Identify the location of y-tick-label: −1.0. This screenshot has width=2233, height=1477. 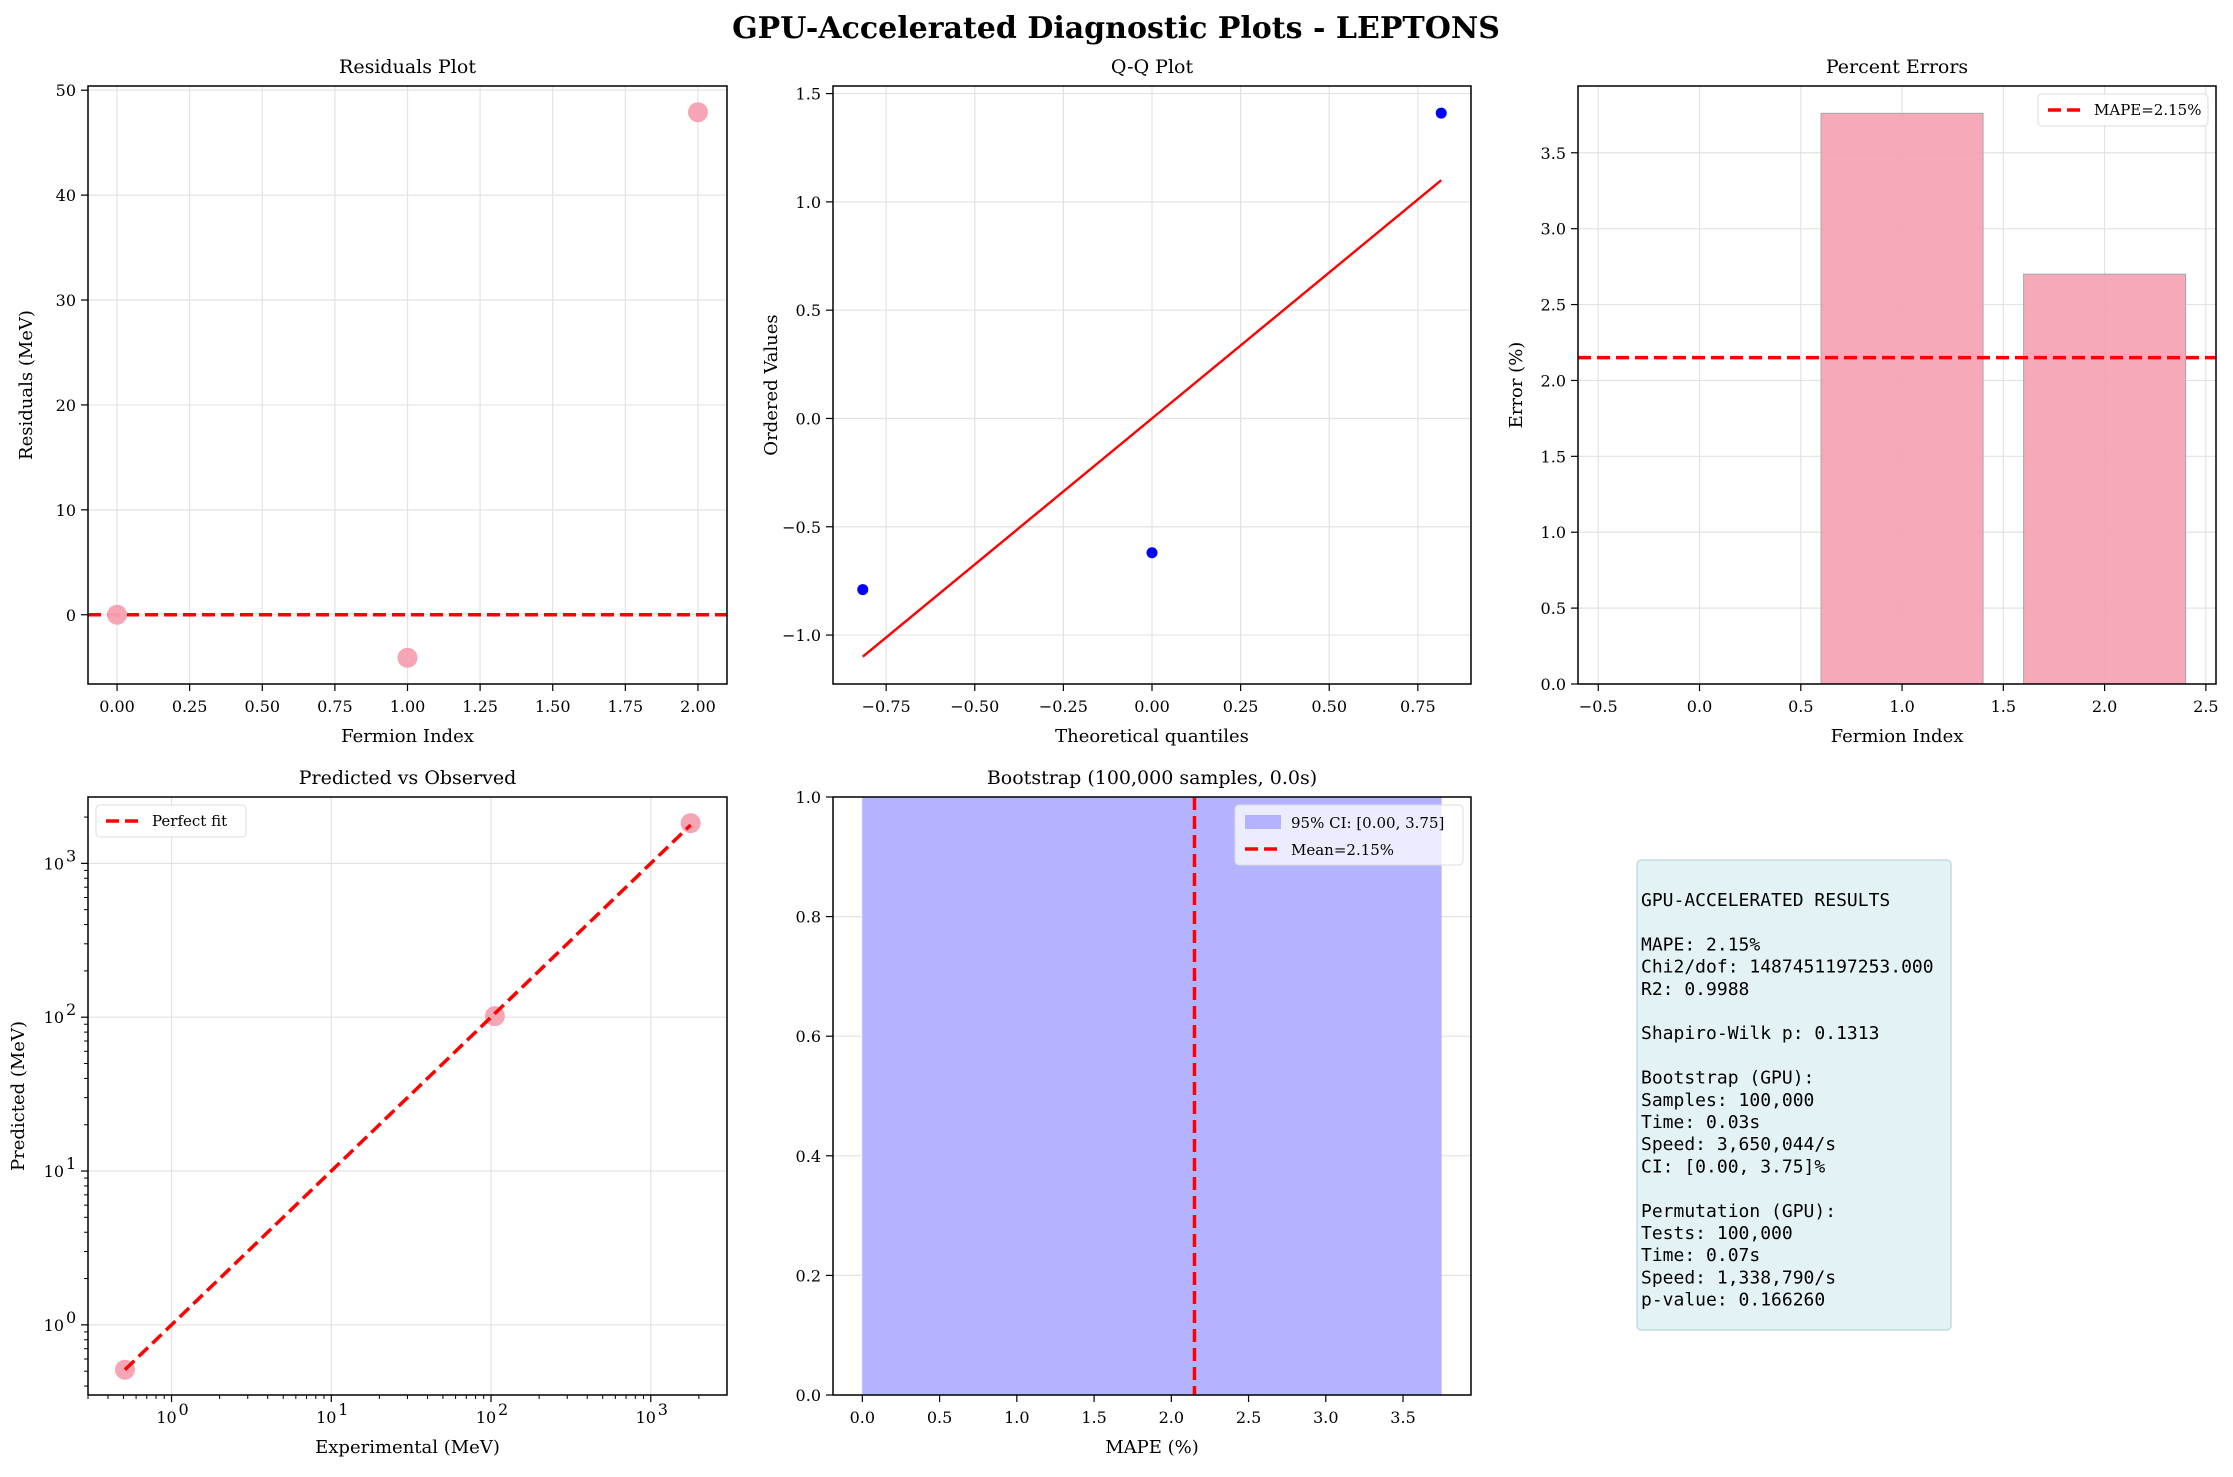
(801, 635).